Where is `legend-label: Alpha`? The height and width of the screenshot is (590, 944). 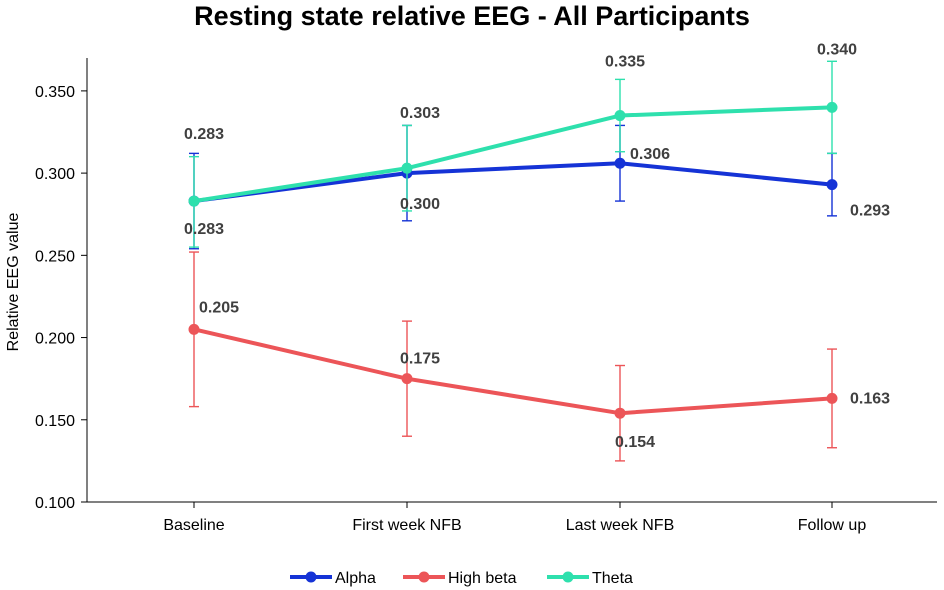 legend-label: Alpha is located at coordinates (355, 578).